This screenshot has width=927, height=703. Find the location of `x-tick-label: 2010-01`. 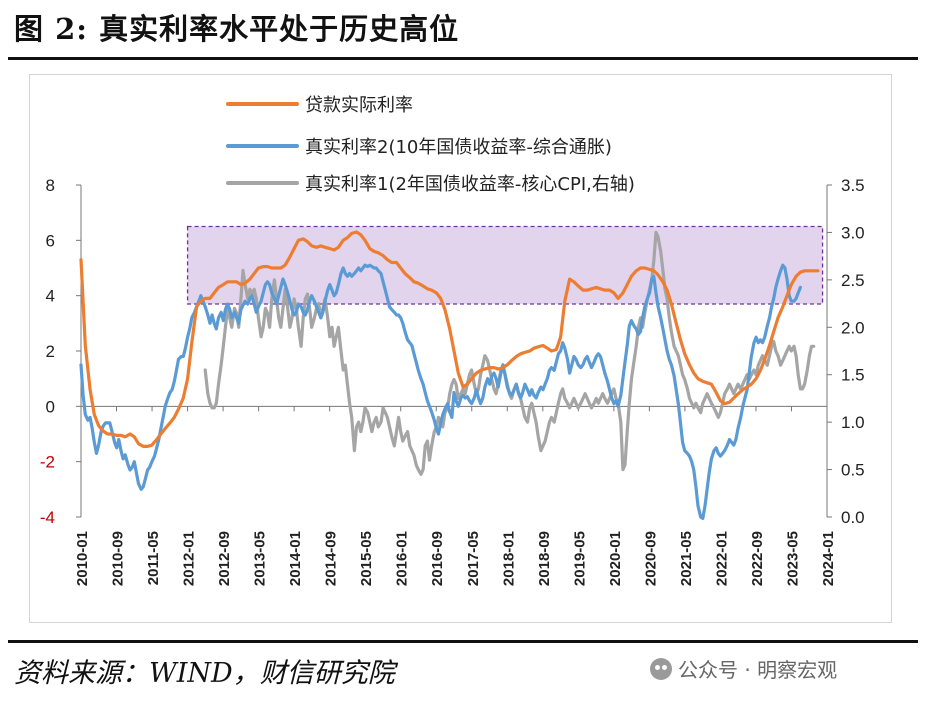

x-tick-label: 2010-01 is located at coordinates (82, 558).